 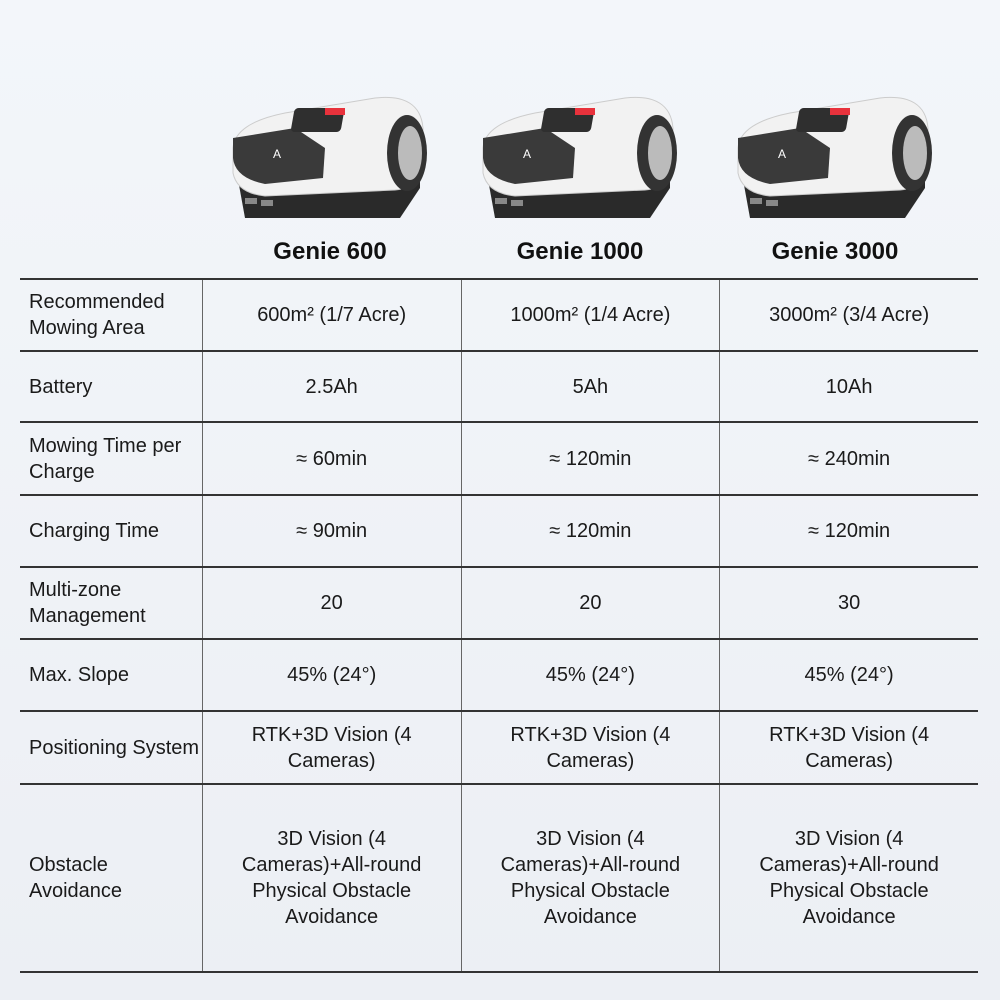 I want to click on row-label: Recommended Mowing Area, so click(x=111, y=315).